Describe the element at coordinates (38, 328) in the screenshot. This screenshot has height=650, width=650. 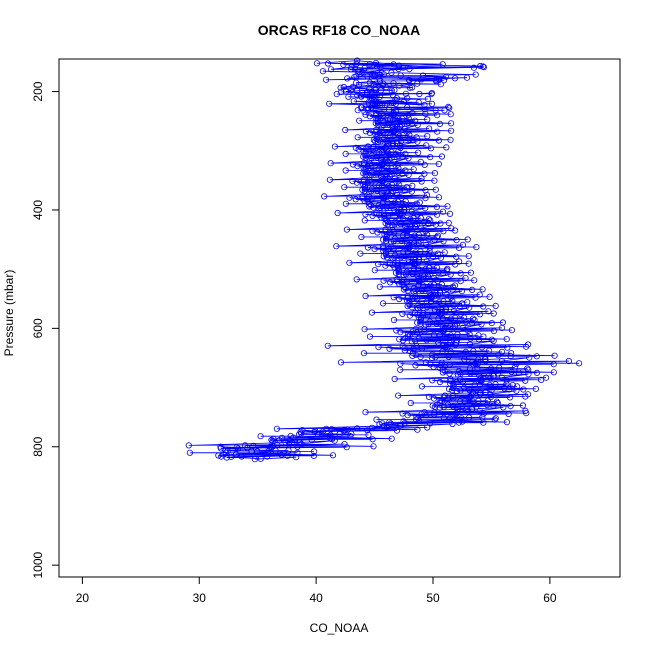
I see `y-tick-label: 600` at that location.